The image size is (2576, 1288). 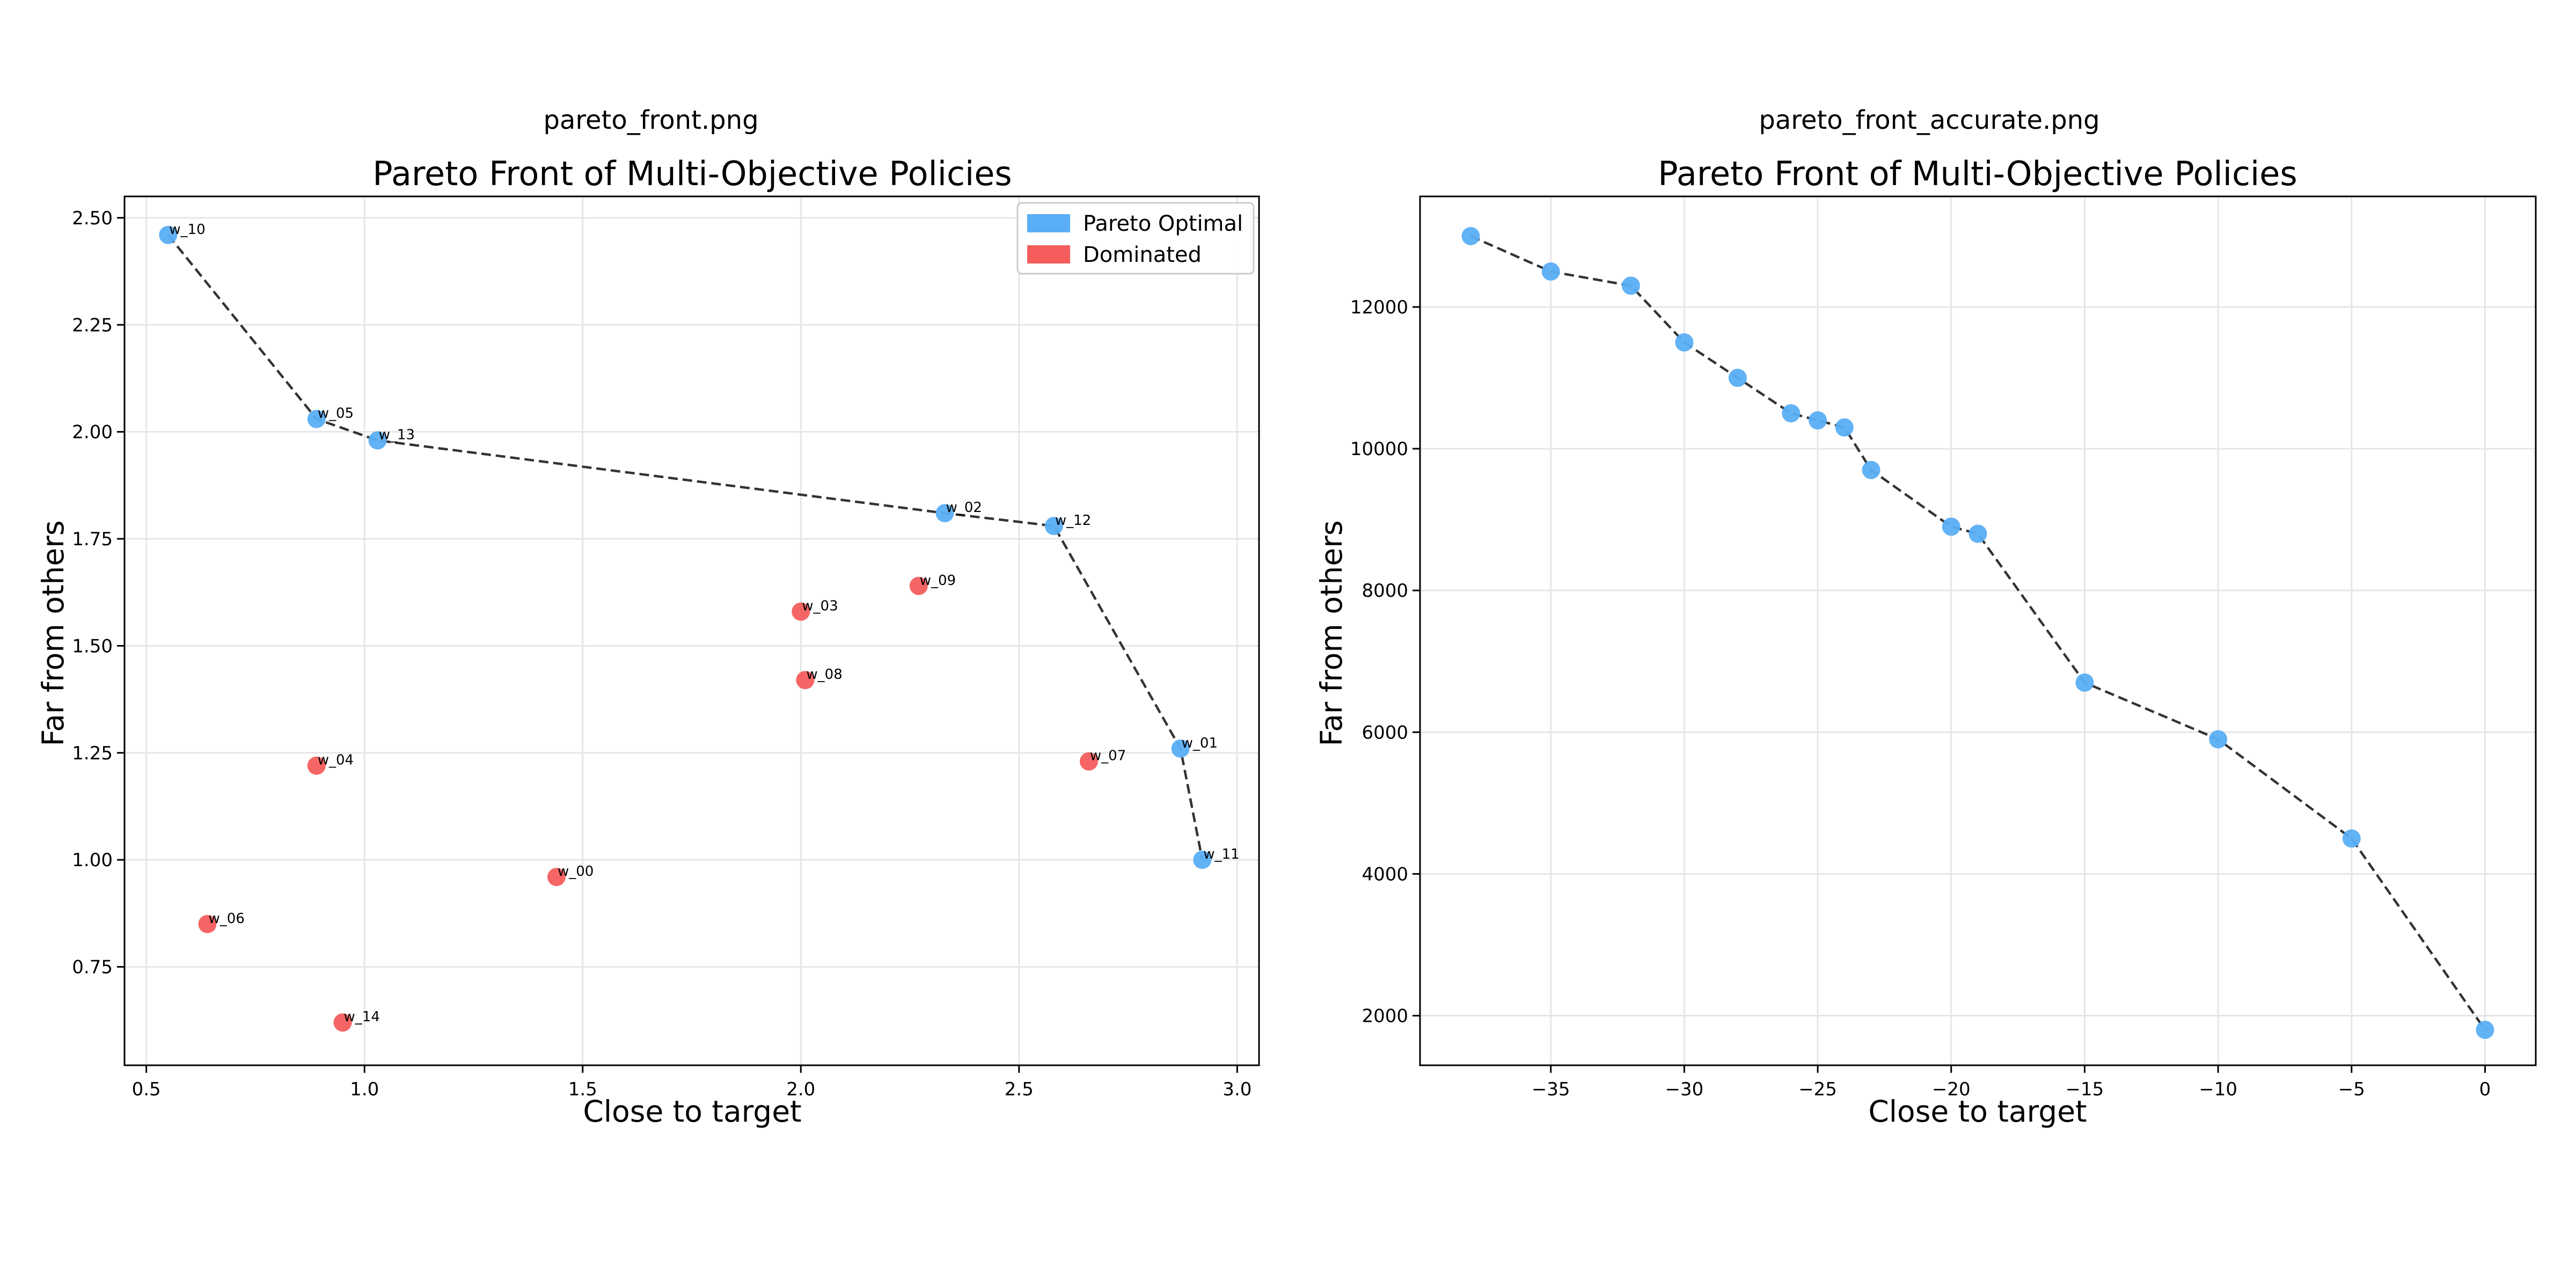 What do you see at coordinates (226, 919) in the screenshot?
I see `point-label: w_06` at bounding box center [226, 919].